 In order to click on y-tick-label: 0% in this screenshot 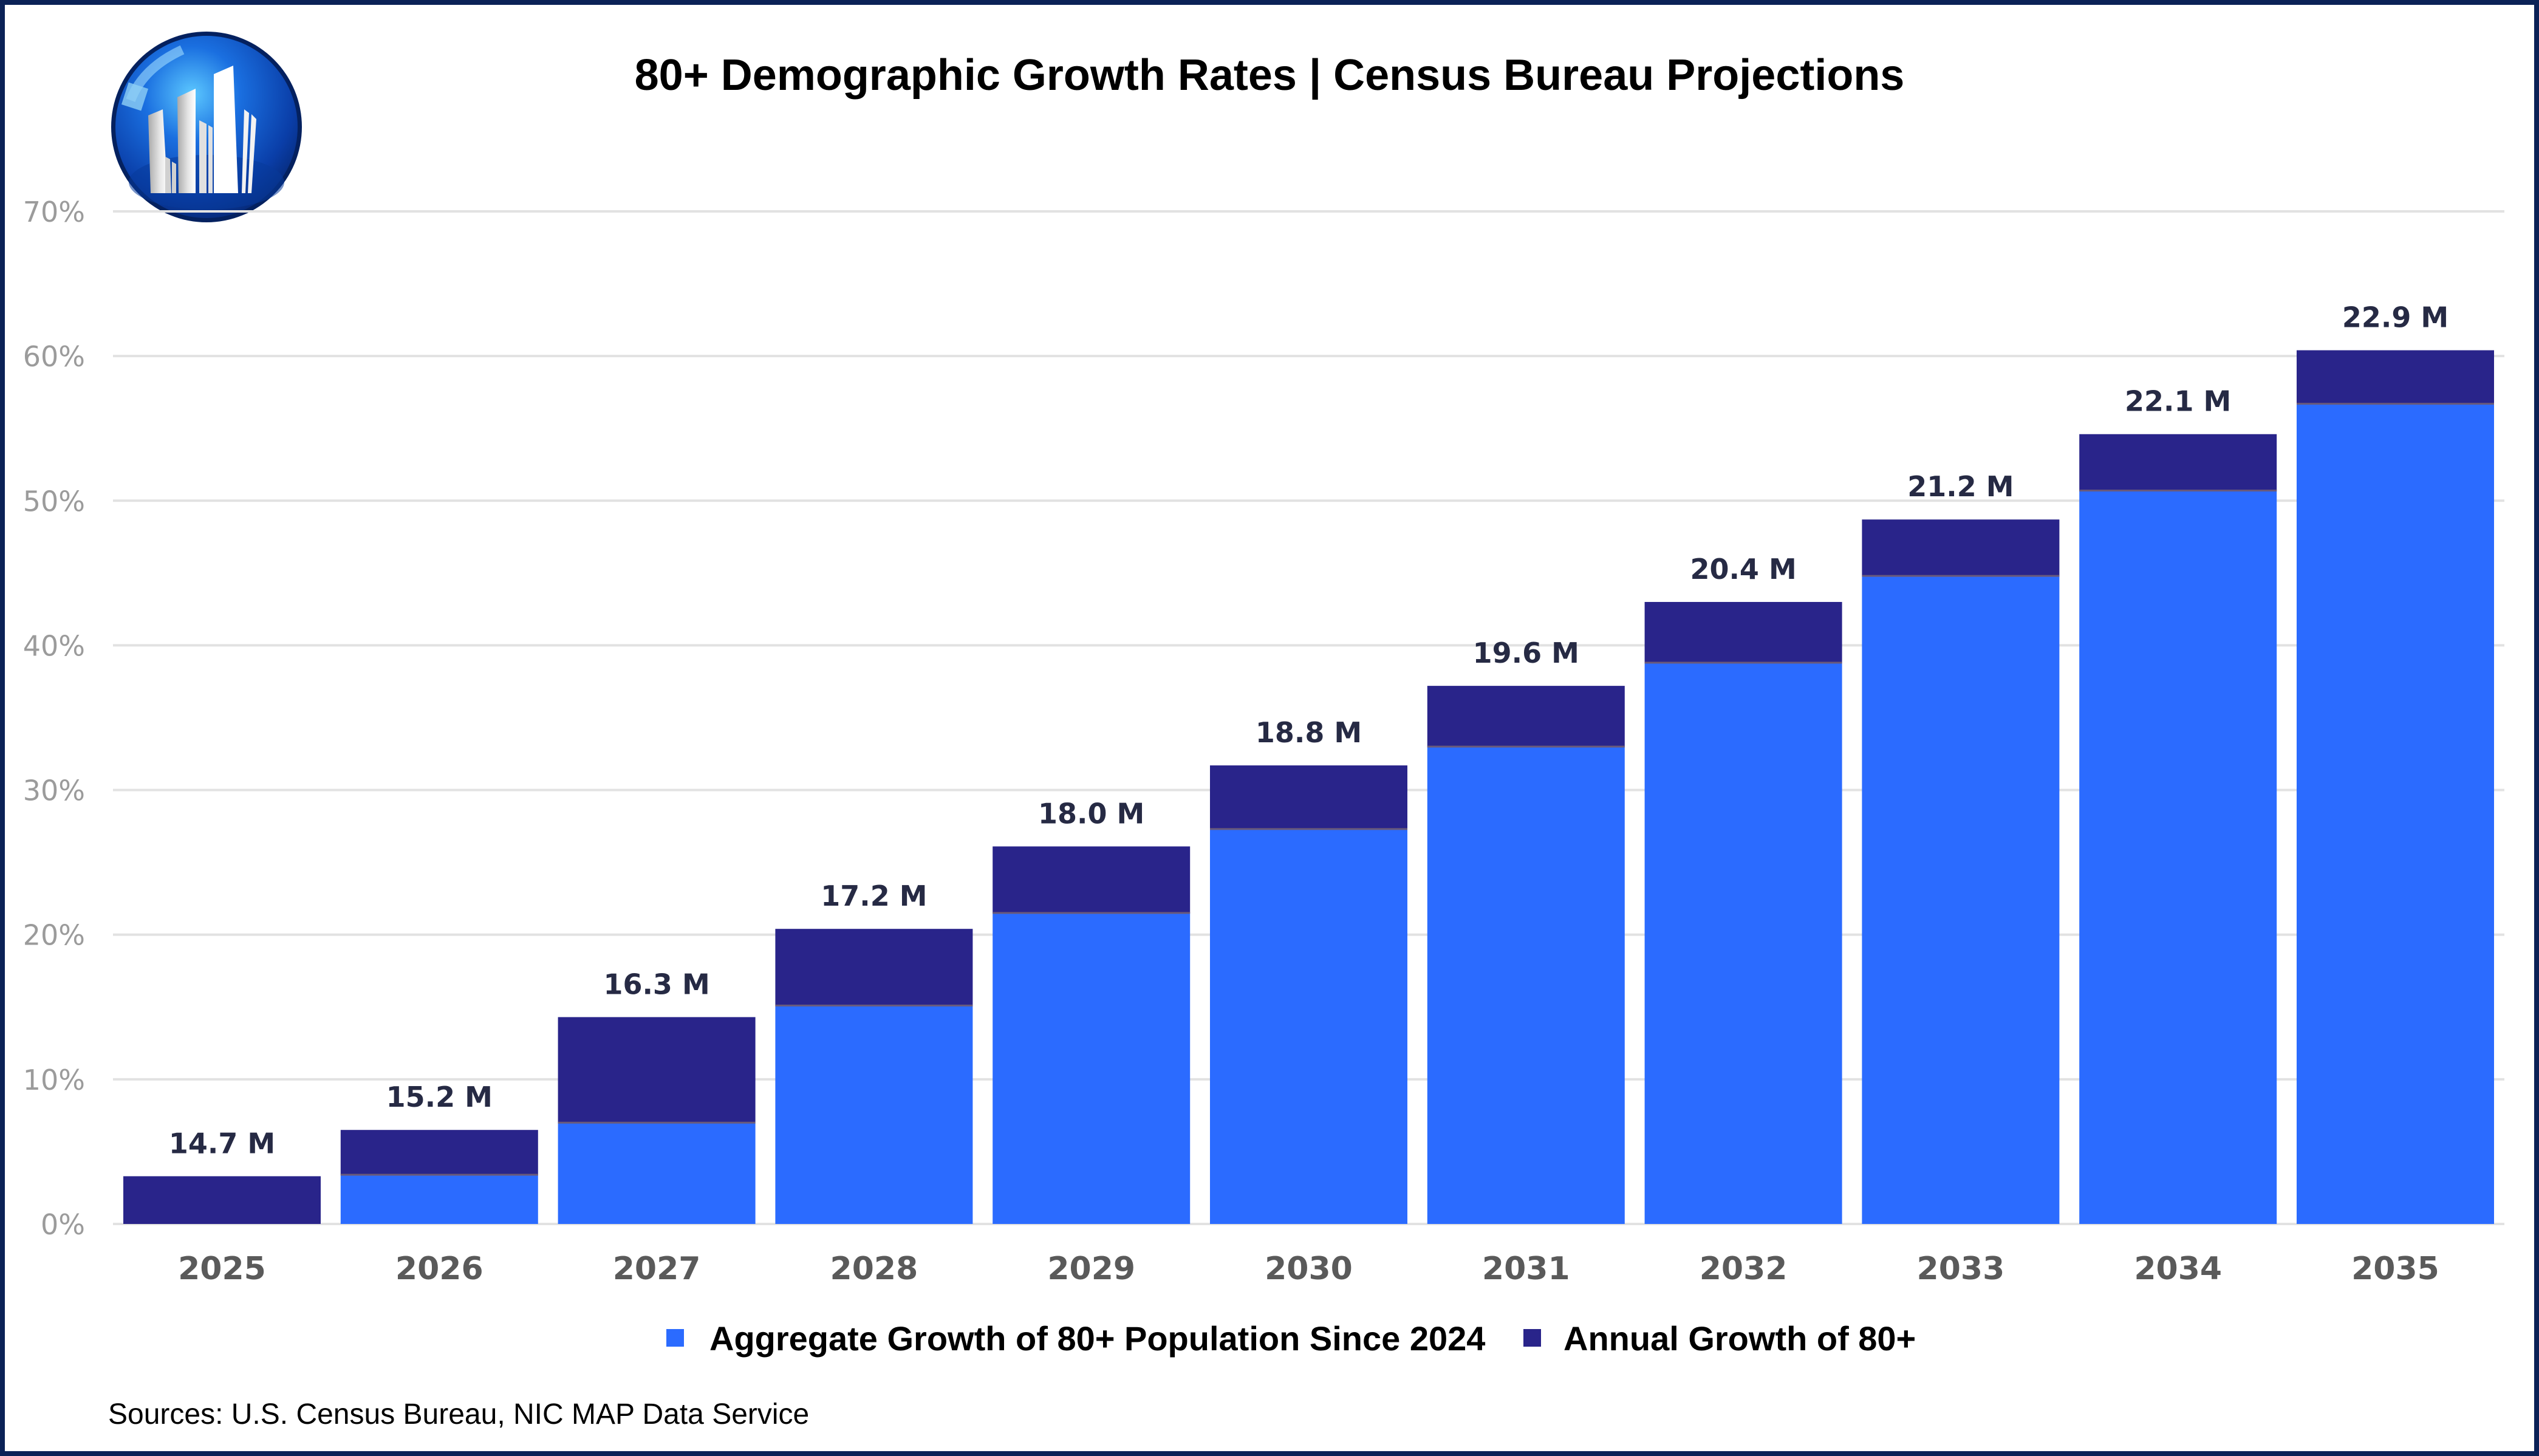, I will do `click(63, 1224)`.